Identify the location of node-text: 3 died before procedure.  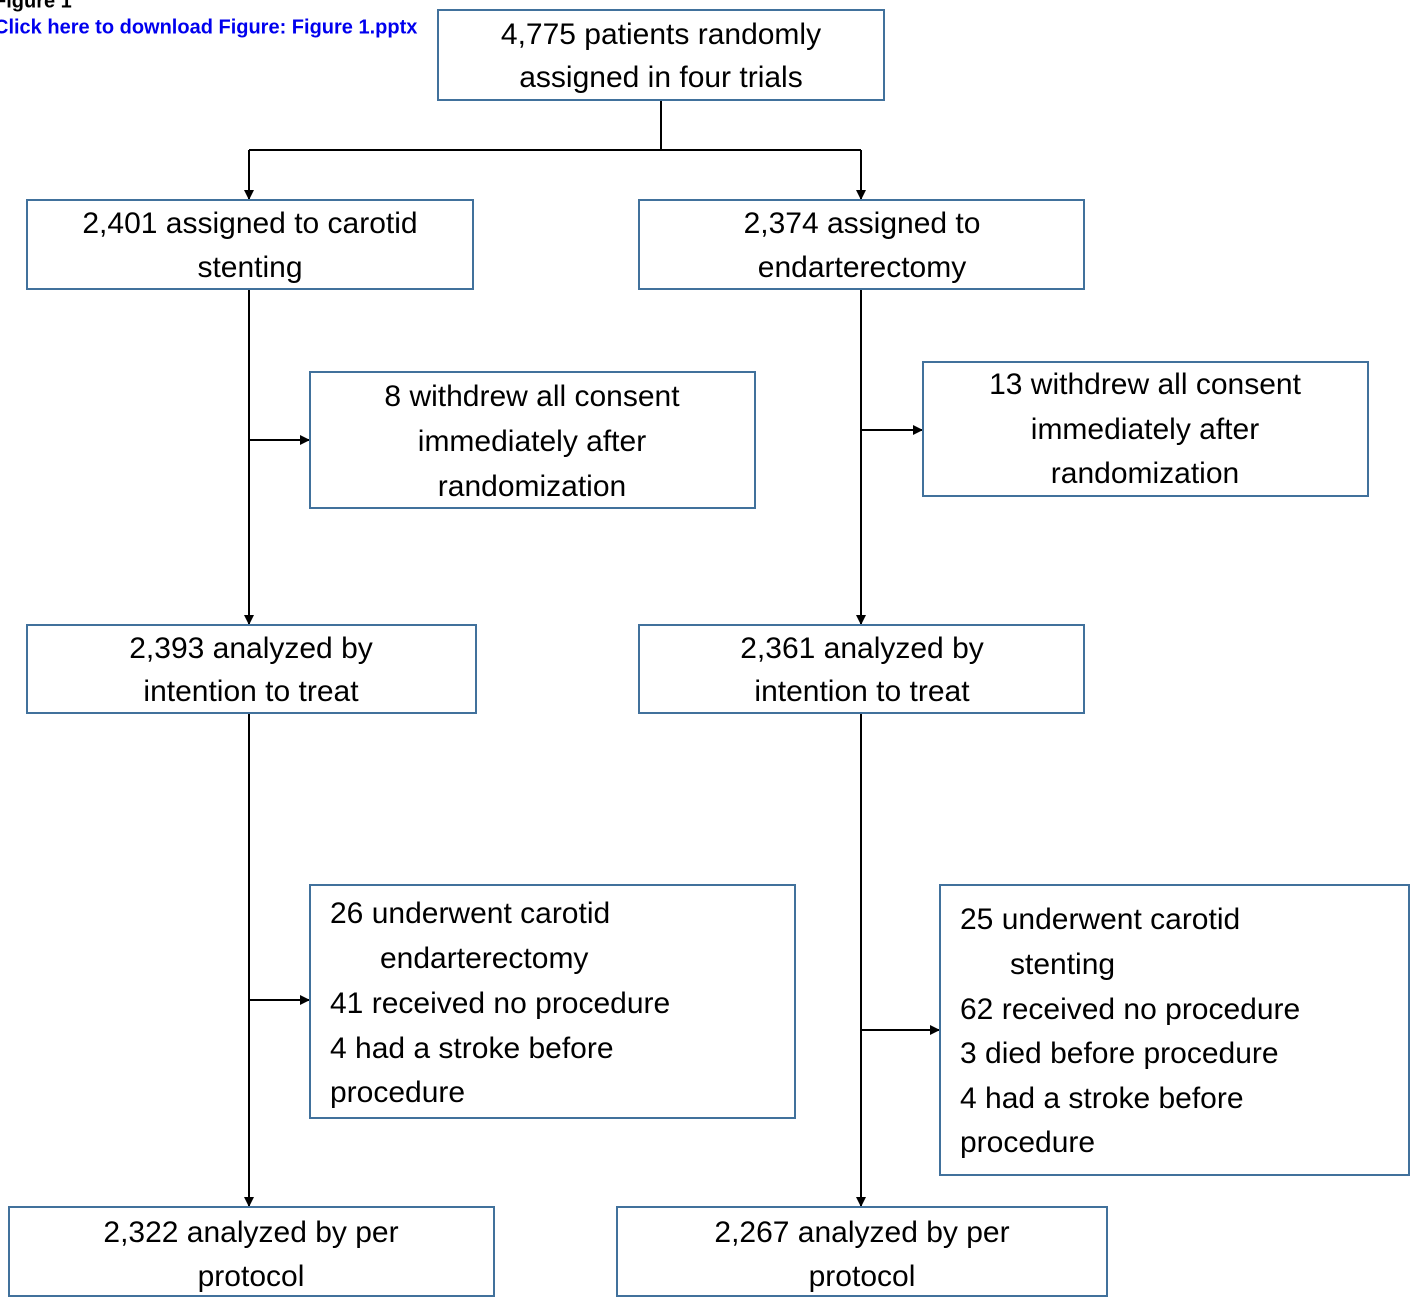
(1119, 1053).